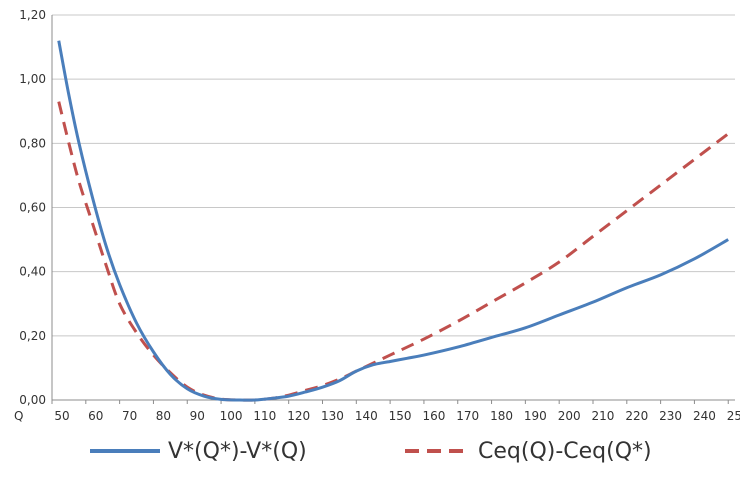 This screenshot has width=740, height=477. I want to click on x-tick-label: 120, so click(298, 416).